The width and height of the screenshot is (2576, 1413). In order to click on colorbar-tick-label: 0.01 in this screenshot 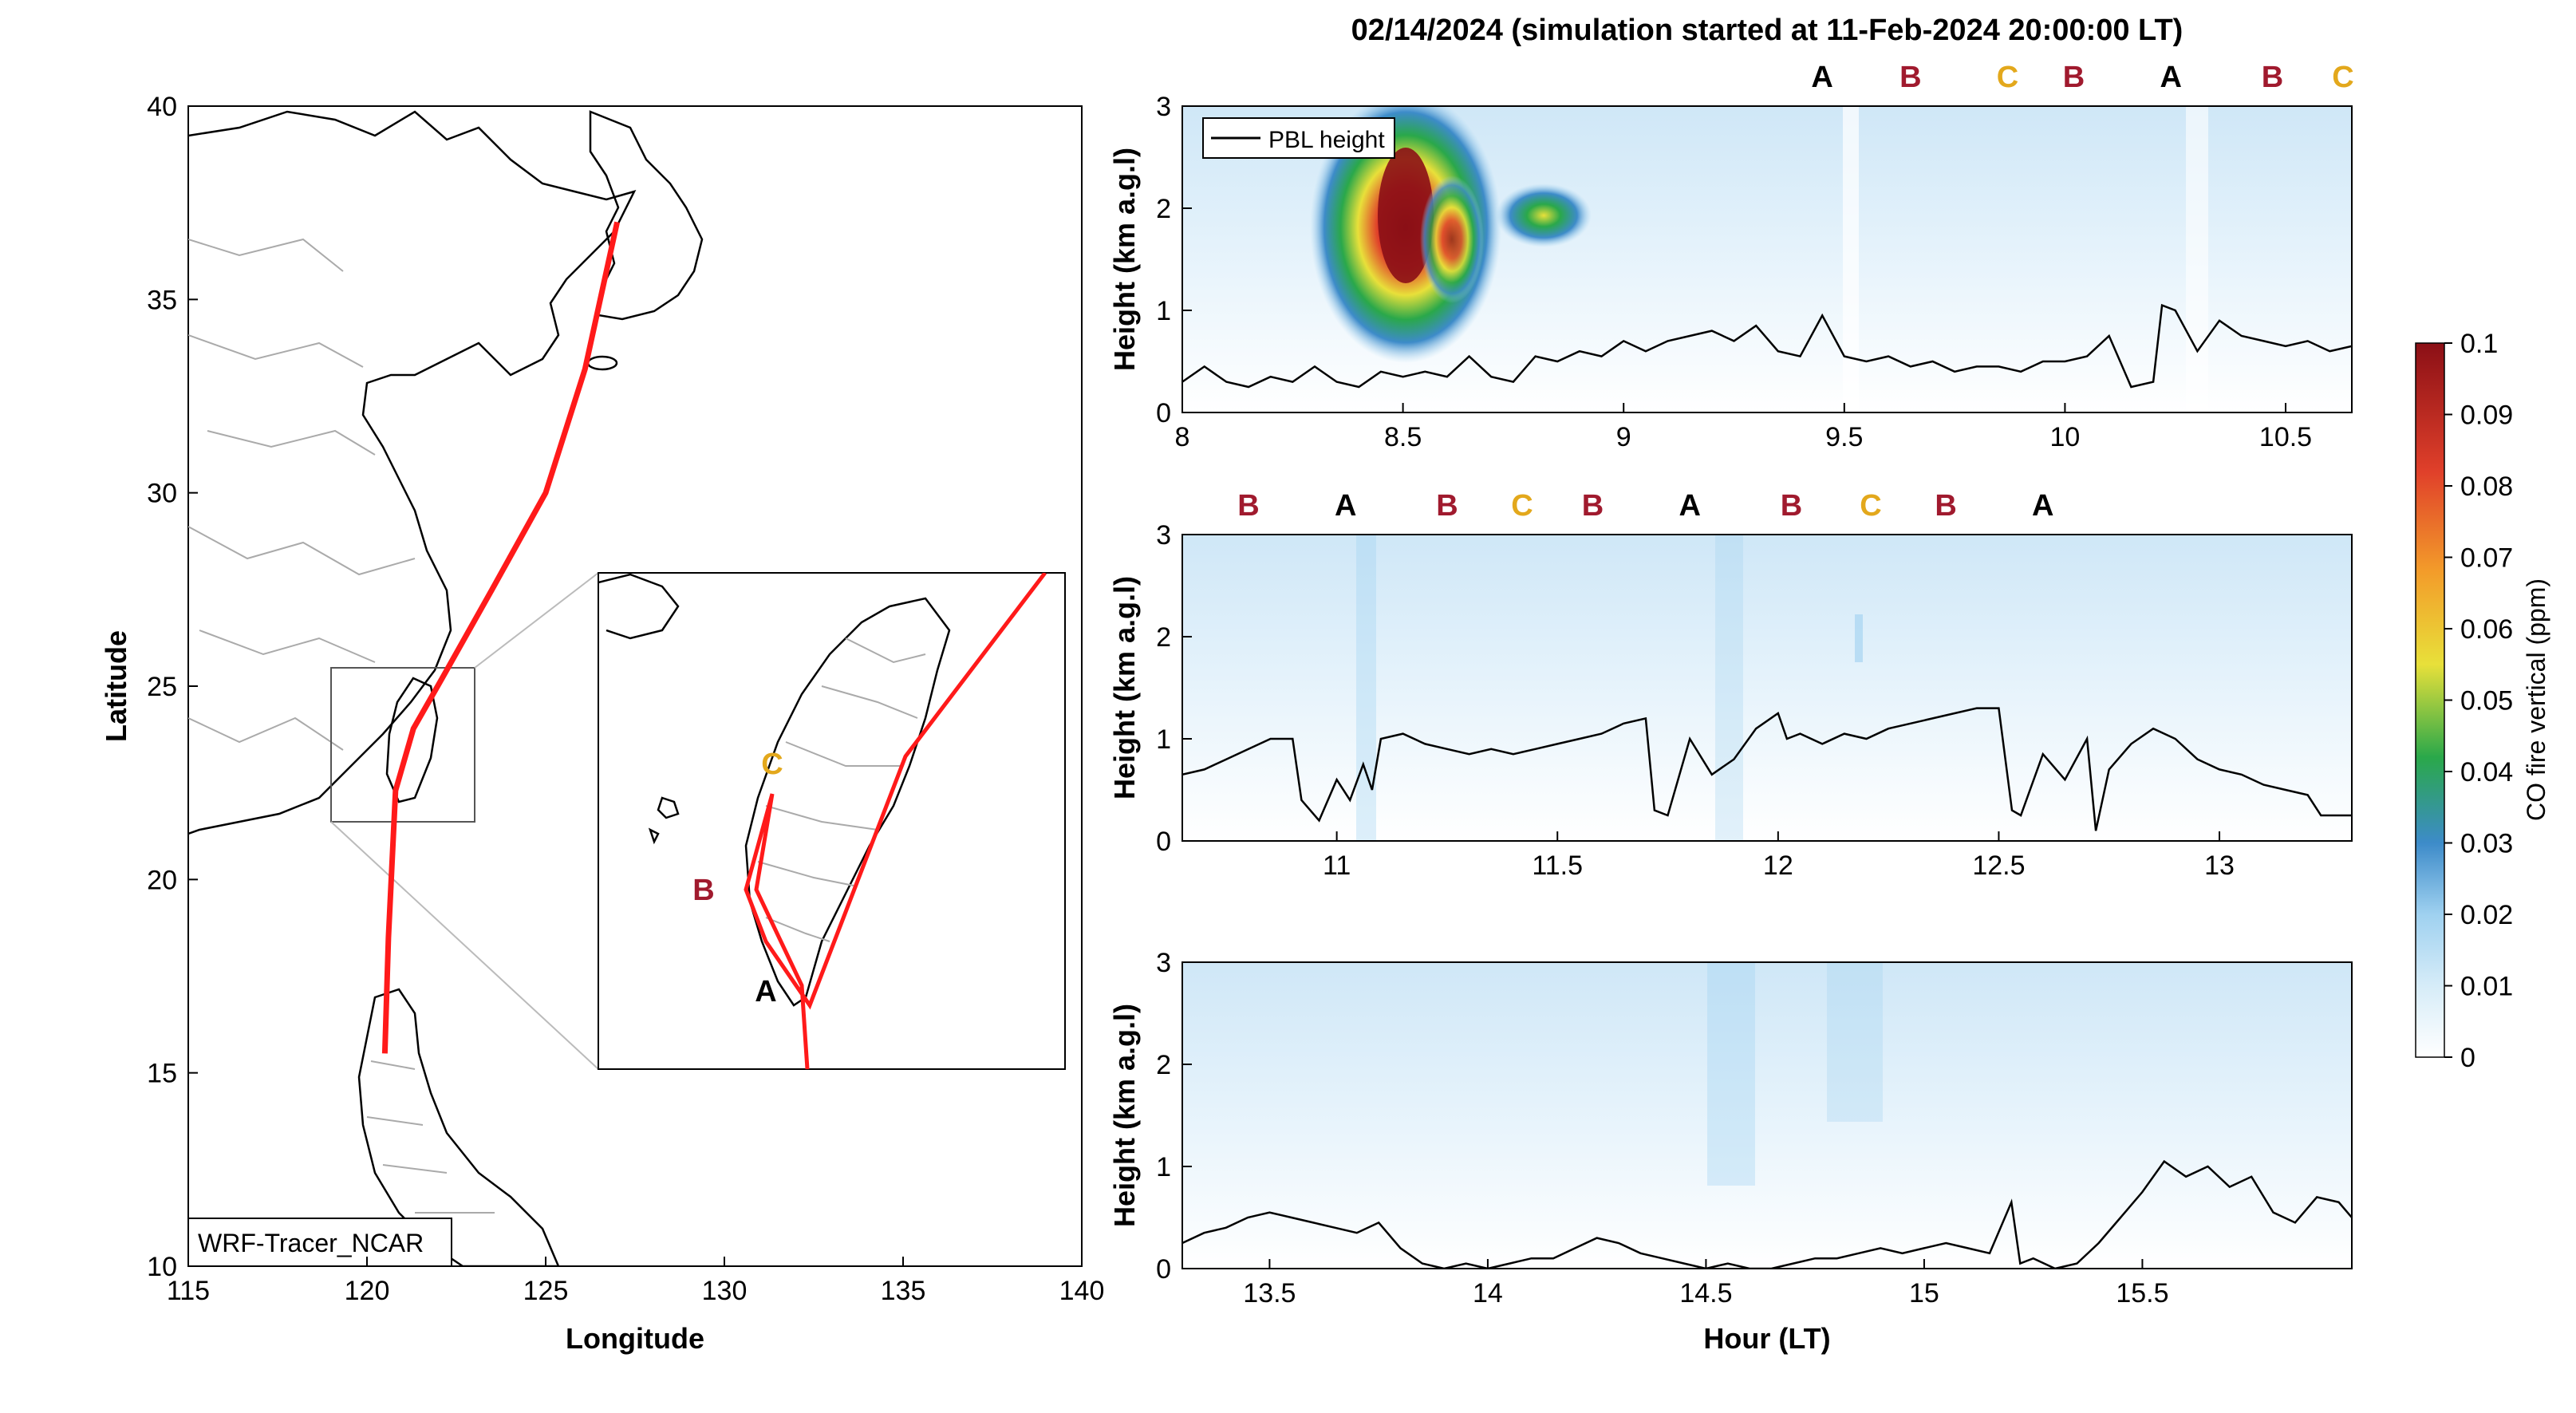, I will do `click(2486, 987)`.